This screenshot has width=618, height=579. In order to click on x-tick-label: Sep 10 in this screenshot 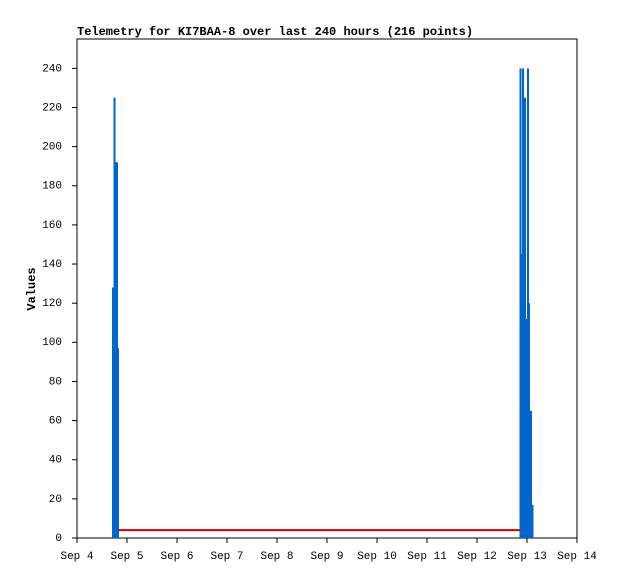, I will do `click(377, 557)`.